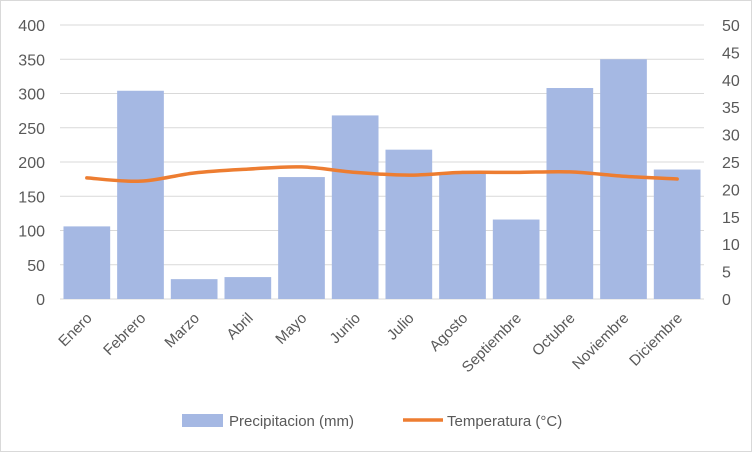 This screenshot has height=452, width=752. Describe the element at coordinates (372, 421) in the screenshot. I see `legend: Precipitacion (mm) Temperatura (°C)` at that location.